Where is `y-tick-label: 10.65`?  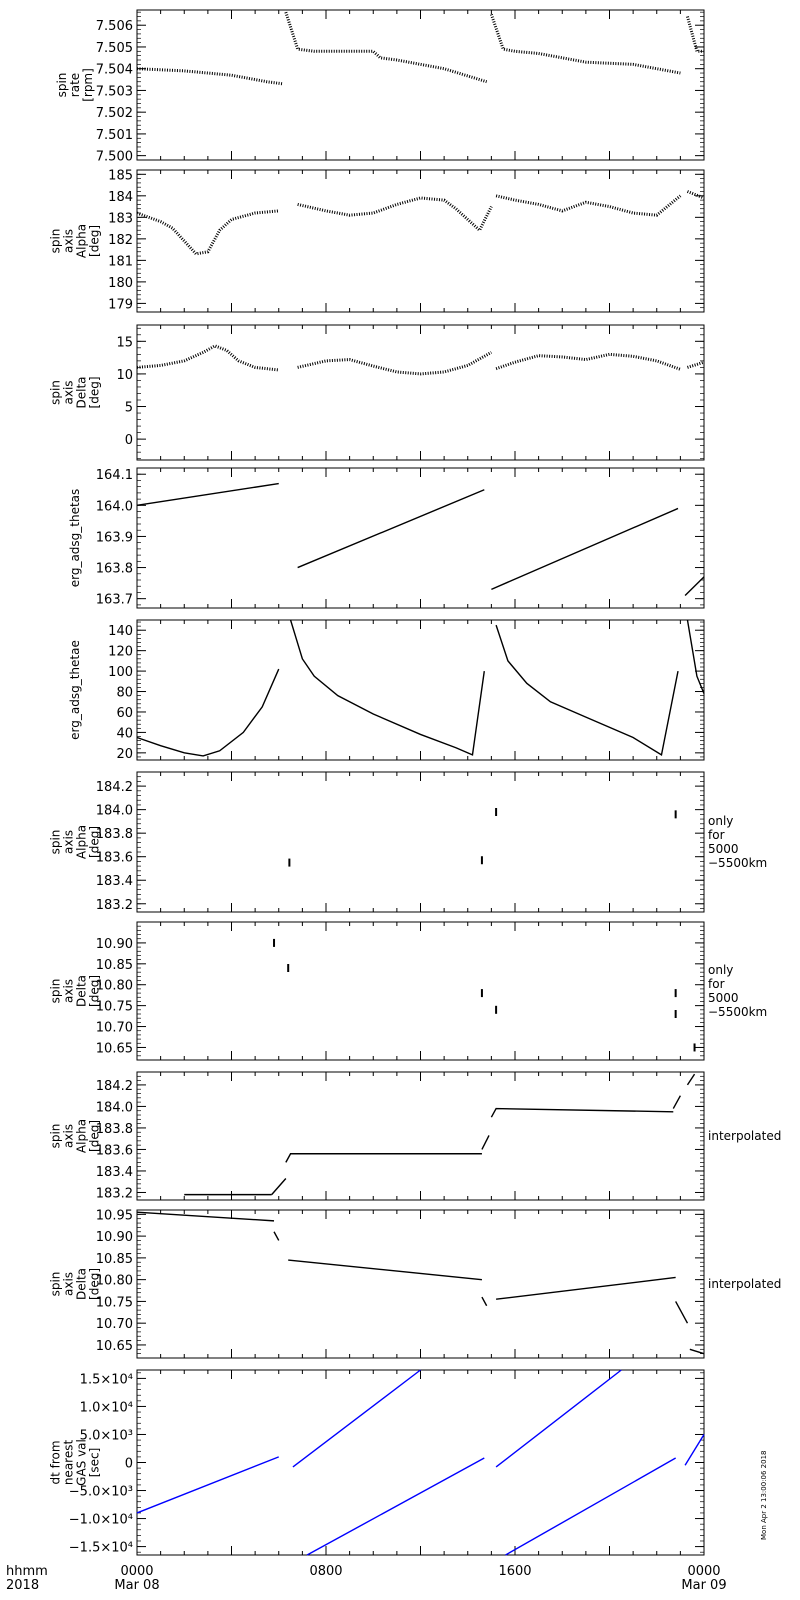 y-tick-label: 10.65 is located at coordinates (114, 1346).